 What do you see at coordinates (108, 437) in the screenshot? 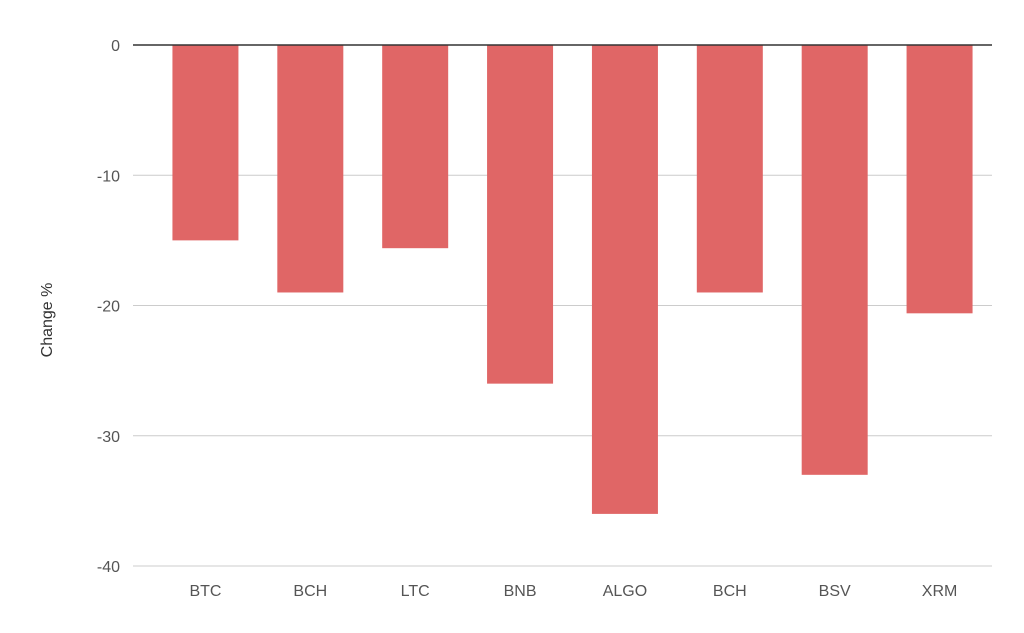
I see `y-tick-label: -30` at bounding box center [108, 437].